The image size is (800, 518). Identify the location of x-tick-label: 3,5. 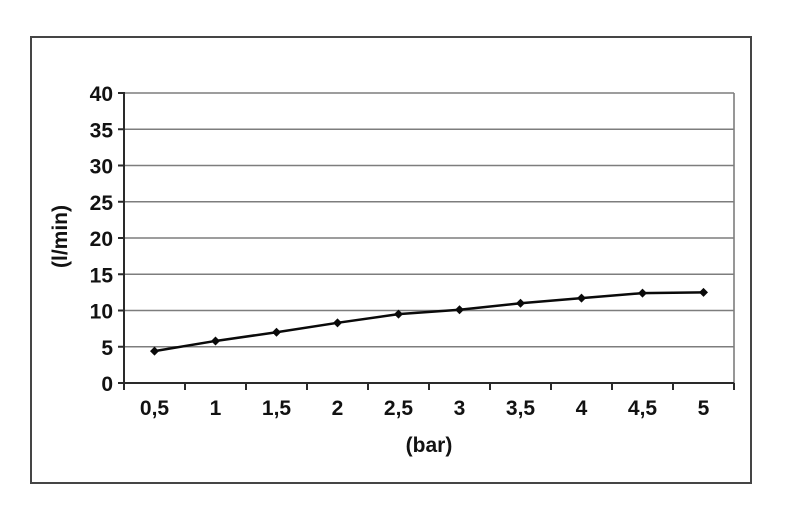
(521, 408).